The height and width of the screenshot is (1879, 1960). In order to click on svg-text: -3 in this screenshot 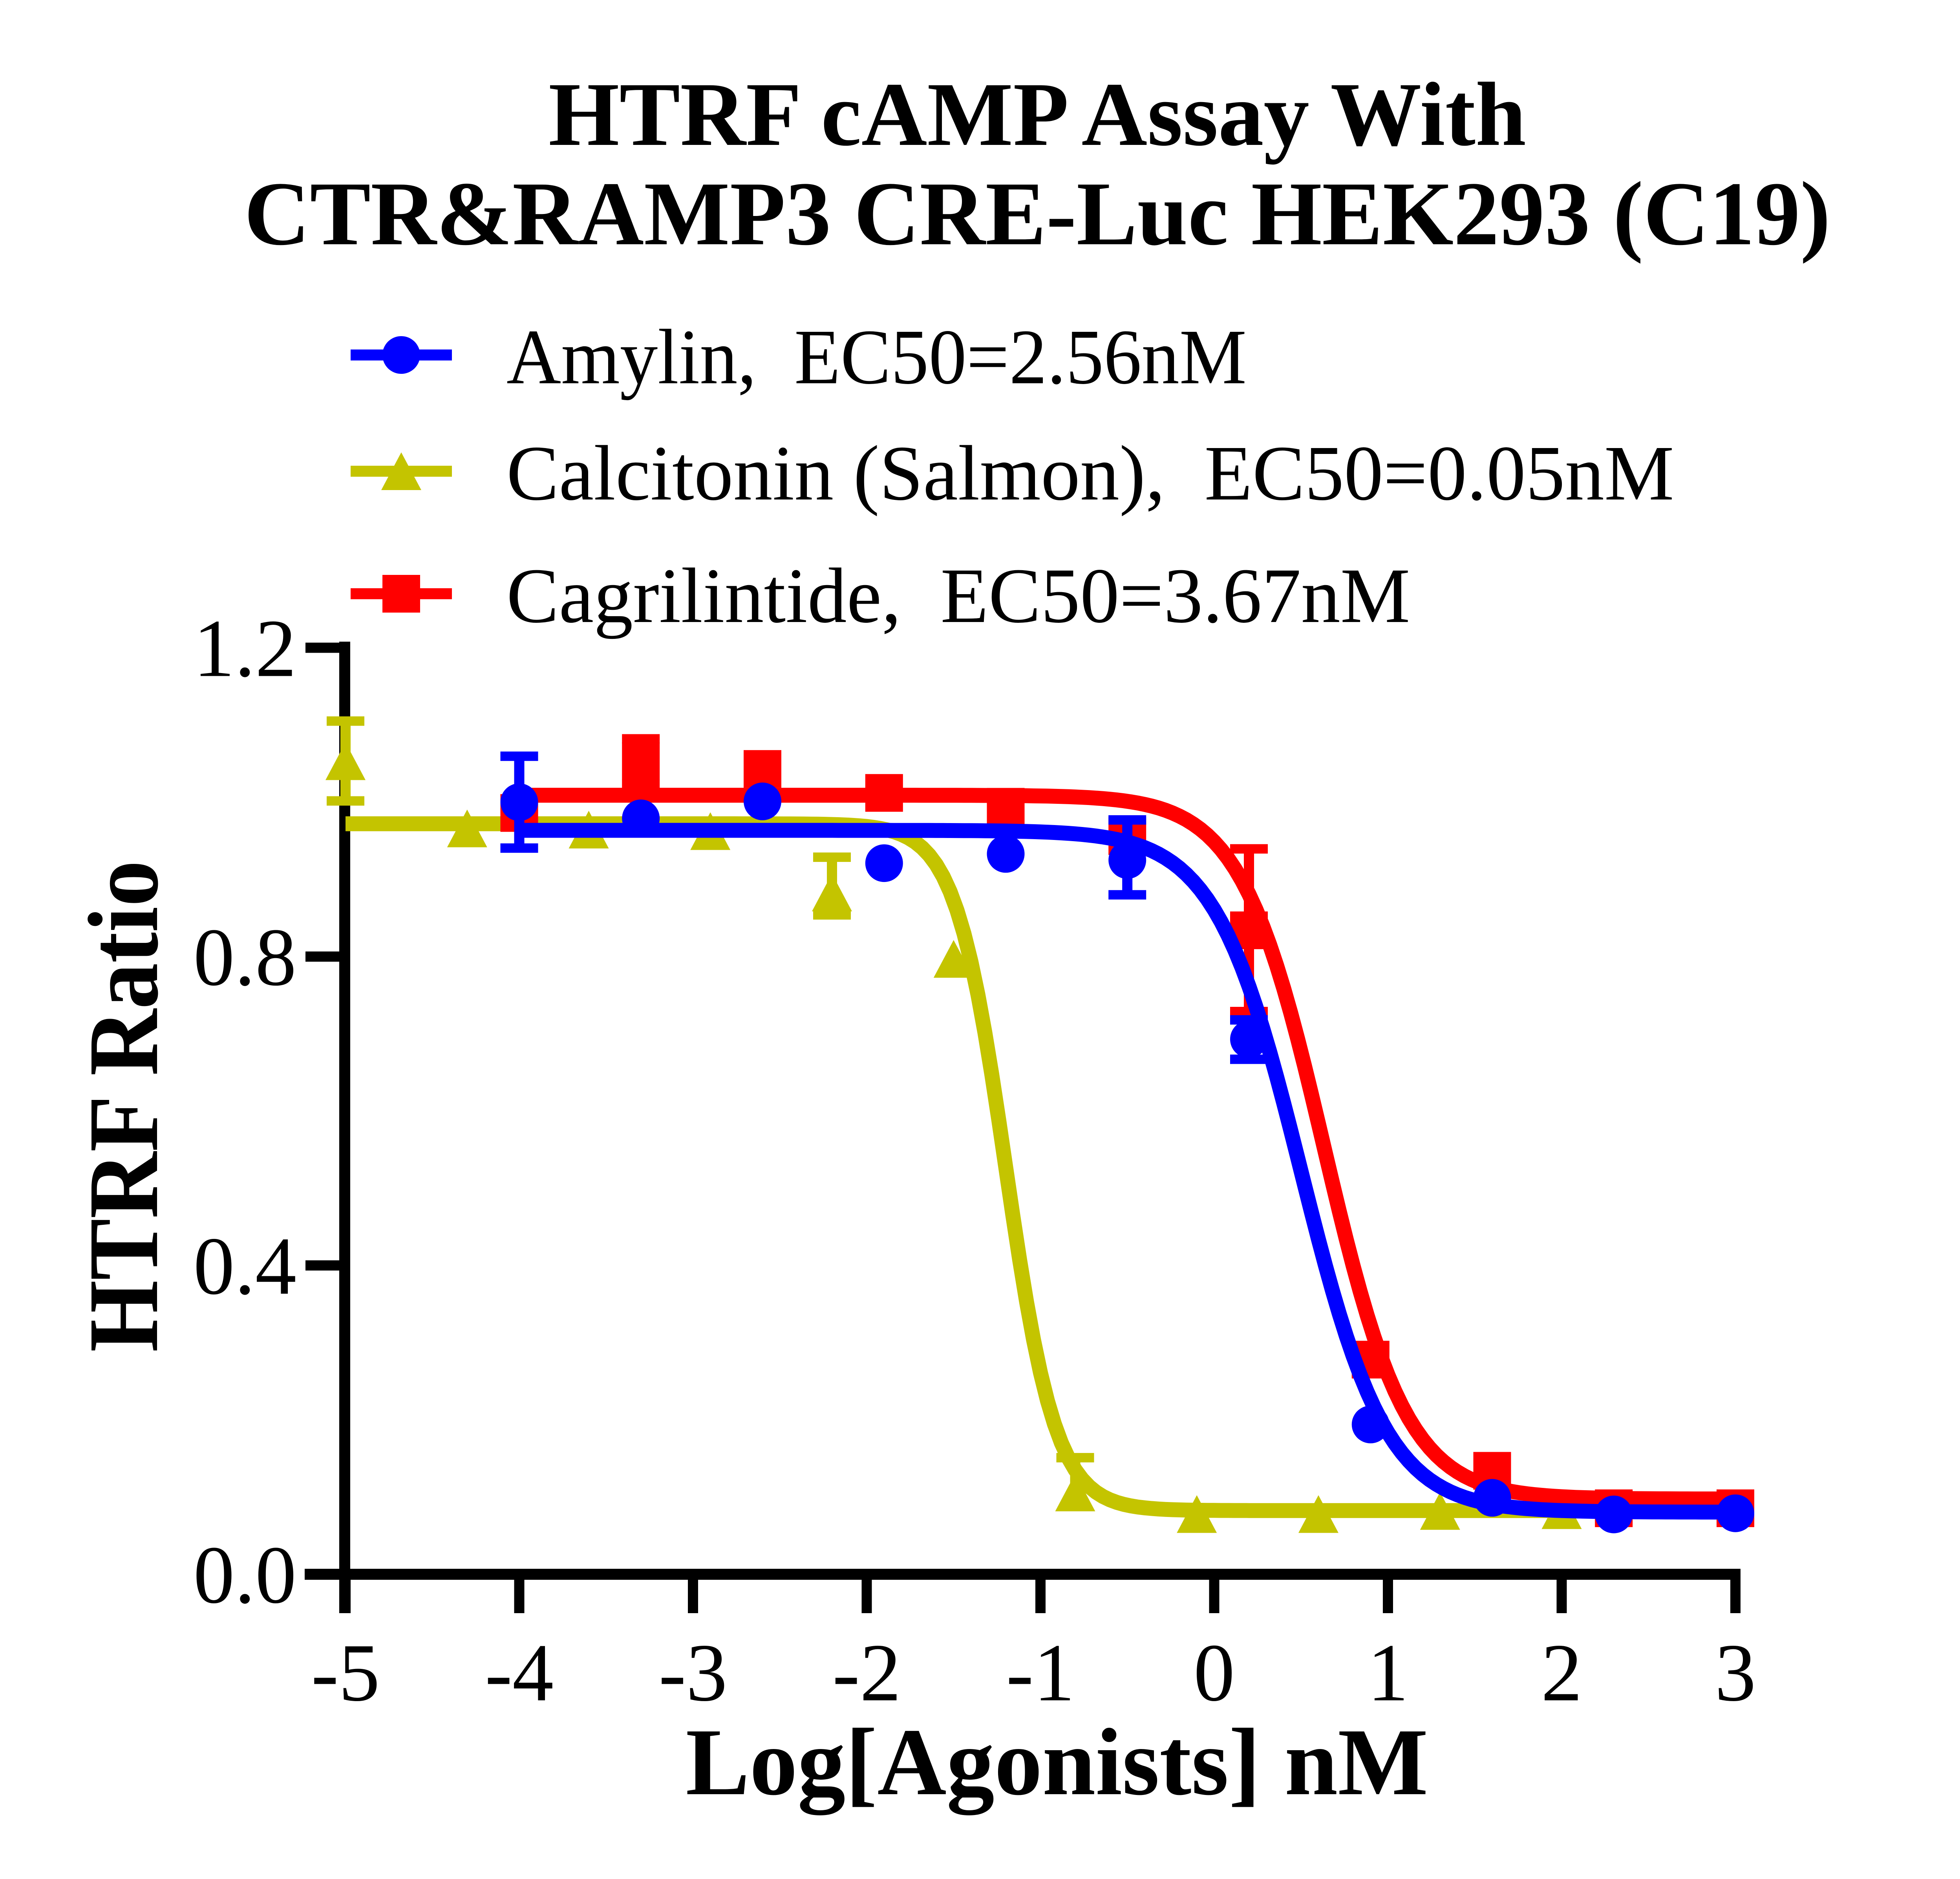, I will do `click(693, 1672)`.